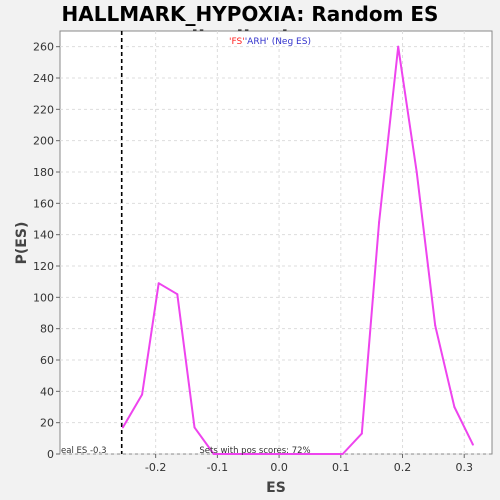  Describe the element at coordinates (217, 467) in the screenshot. I see `x-tick-label: -0.1` at that location.